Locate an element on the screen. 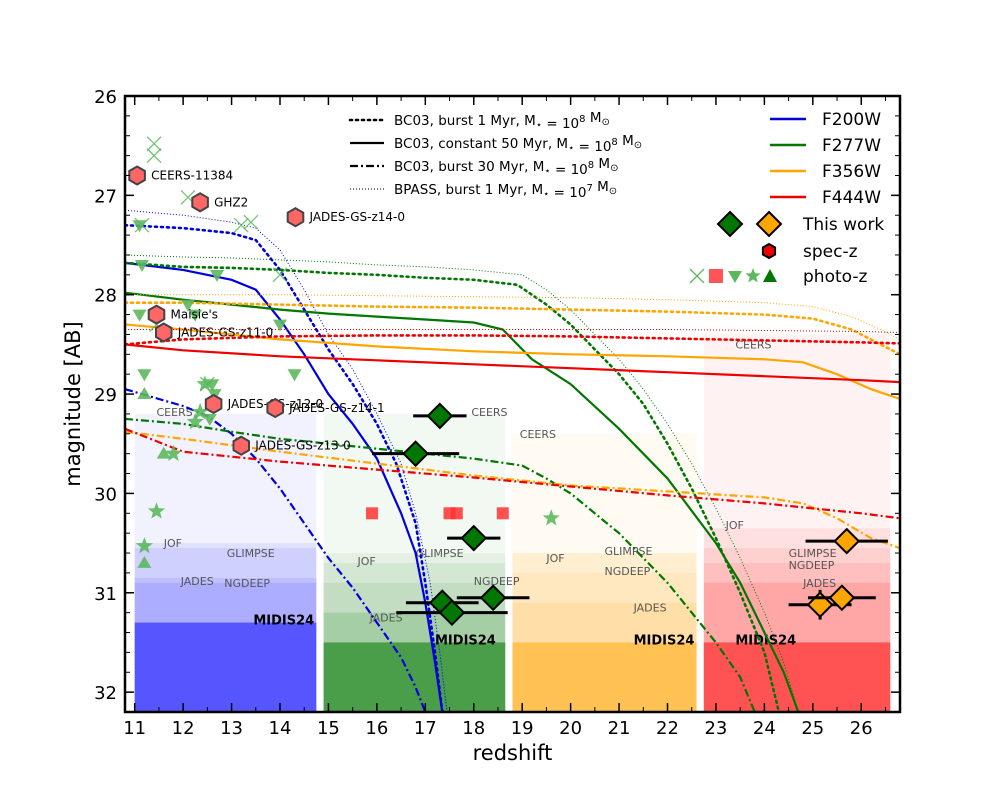 The width and height of the screenshot is (1000, 804). x-tick-label: 17 is located at coordinates (425, 728).